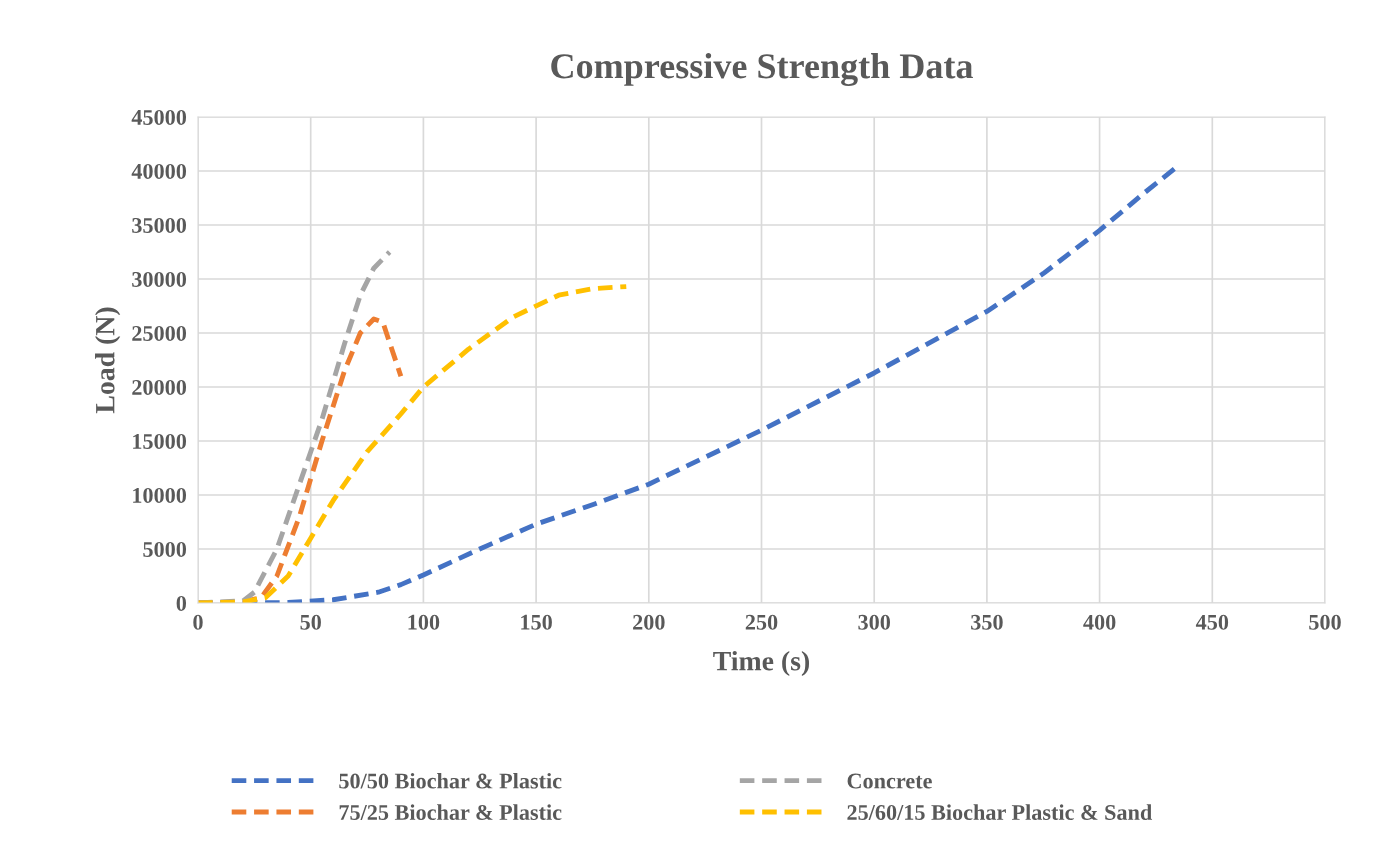 The height and width of the screenshot is (853, 1384). What do you see at coordinates (160, 441) in the screenshot?
I see `y-tick-label: 15000` at bounding box center [160, 441].